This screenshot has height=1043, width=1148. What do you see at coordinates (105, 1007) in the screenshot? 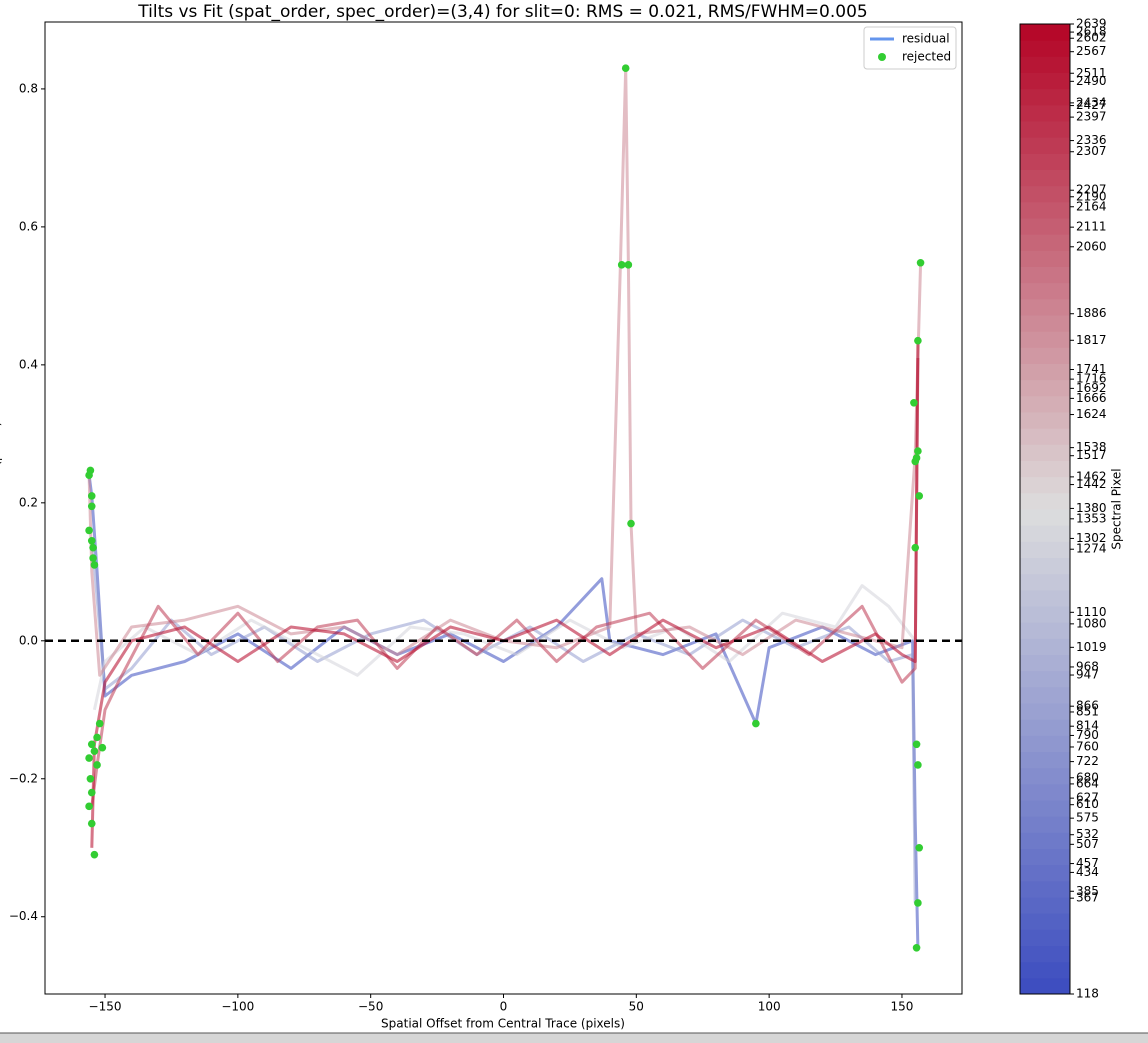
I see `x-tick-label: −150` at bounding box center [105, 1007].